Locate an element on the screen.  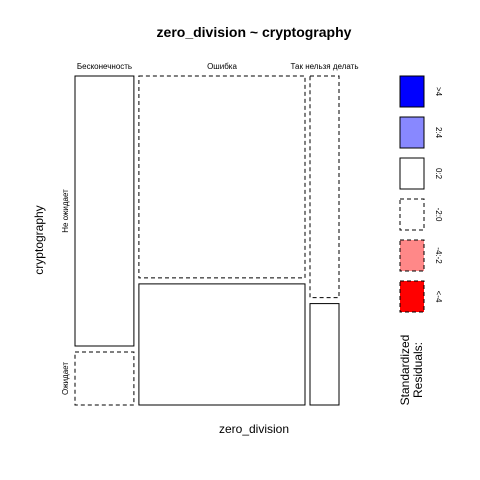
legend-label: 2:4 is located at coordinates (438, 133).